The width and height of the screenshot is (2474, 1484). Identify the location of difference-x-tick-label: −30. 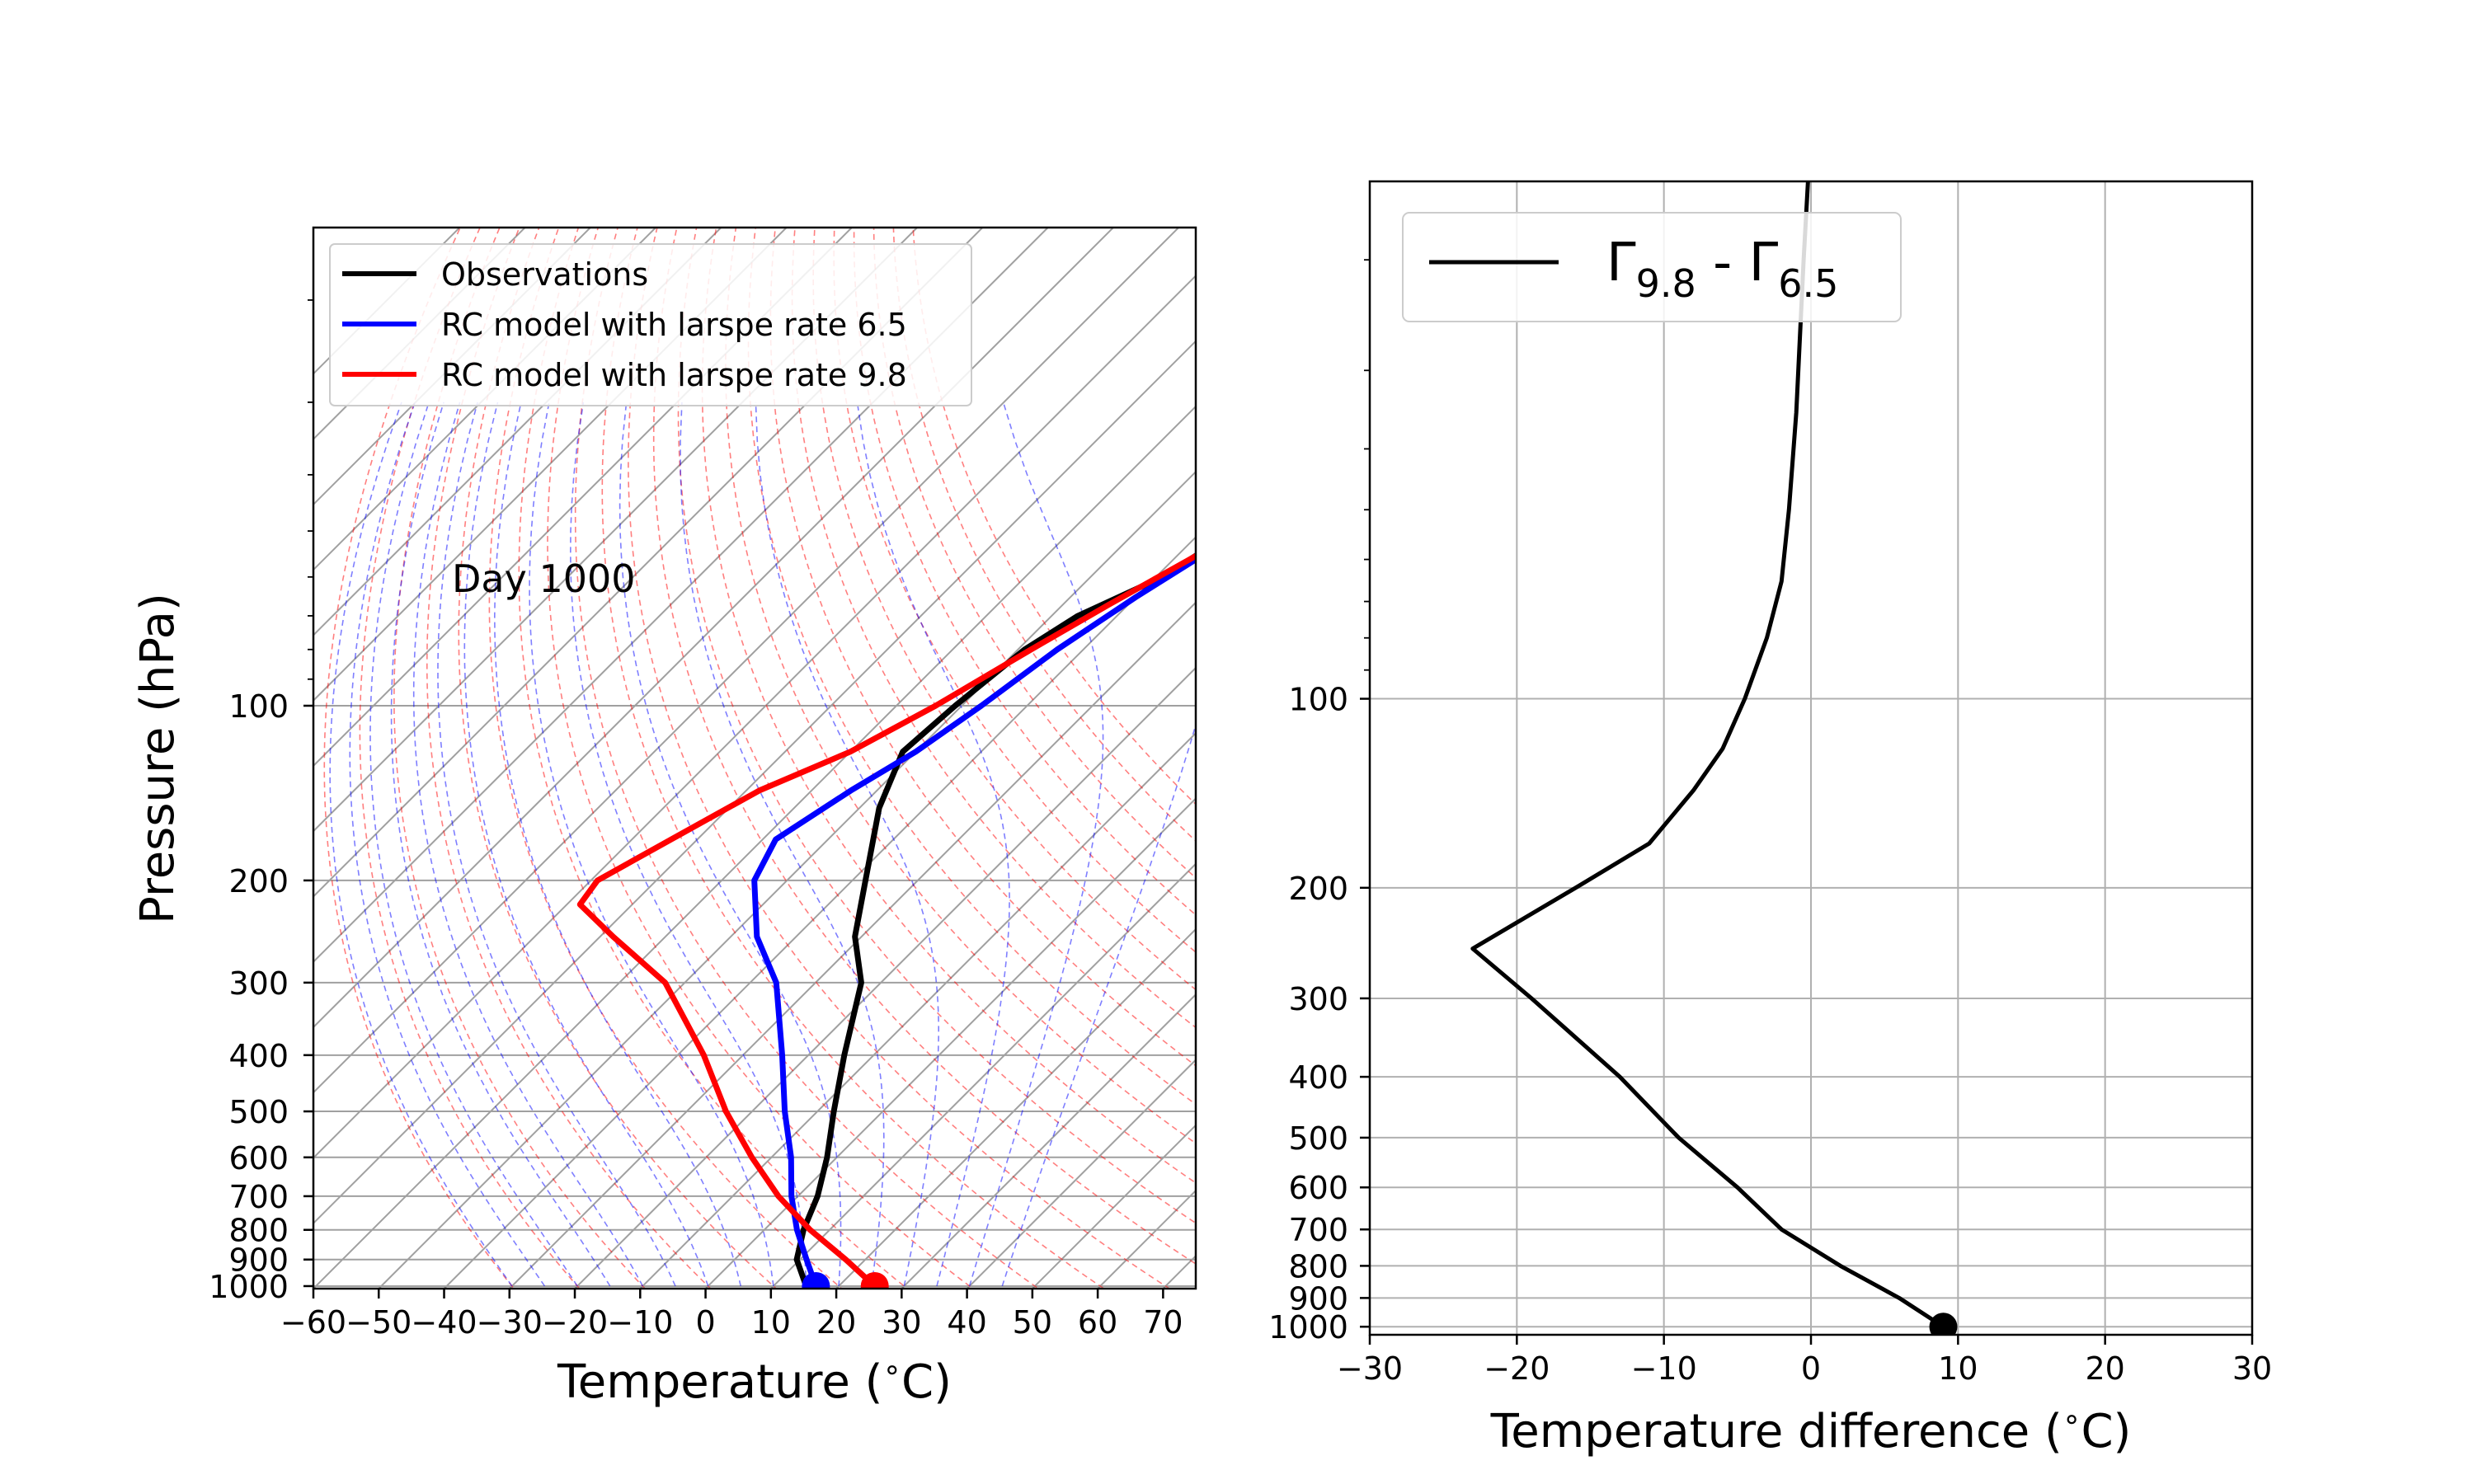
(1370, 1368).